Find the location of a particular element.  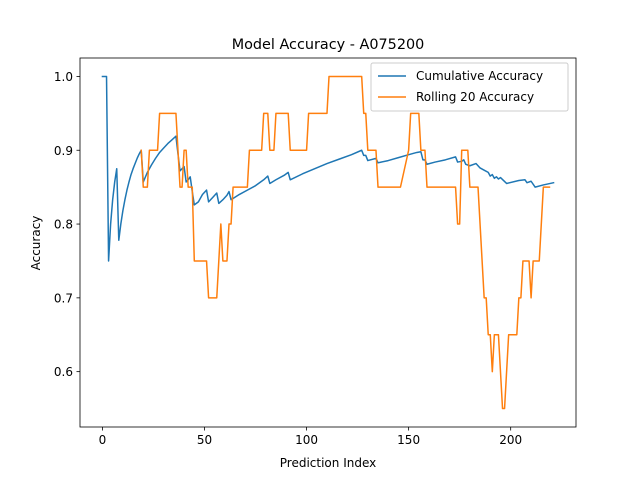

x-tick-label: 150 is located at coordinates (408, 440).